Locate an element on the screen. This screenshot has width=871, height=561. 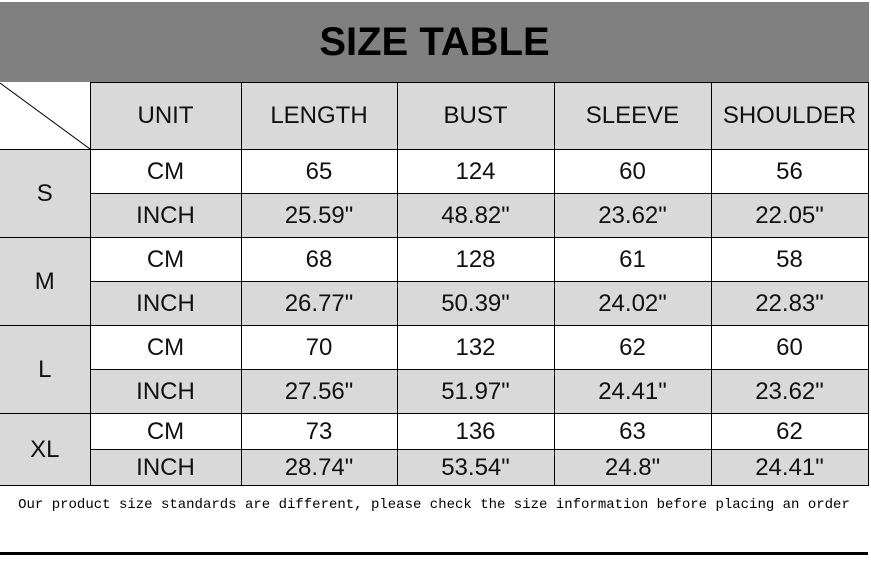
table-row: INCH 25.59" 48.82" 23.62" 22.05" is located at coordinates (434, 215).